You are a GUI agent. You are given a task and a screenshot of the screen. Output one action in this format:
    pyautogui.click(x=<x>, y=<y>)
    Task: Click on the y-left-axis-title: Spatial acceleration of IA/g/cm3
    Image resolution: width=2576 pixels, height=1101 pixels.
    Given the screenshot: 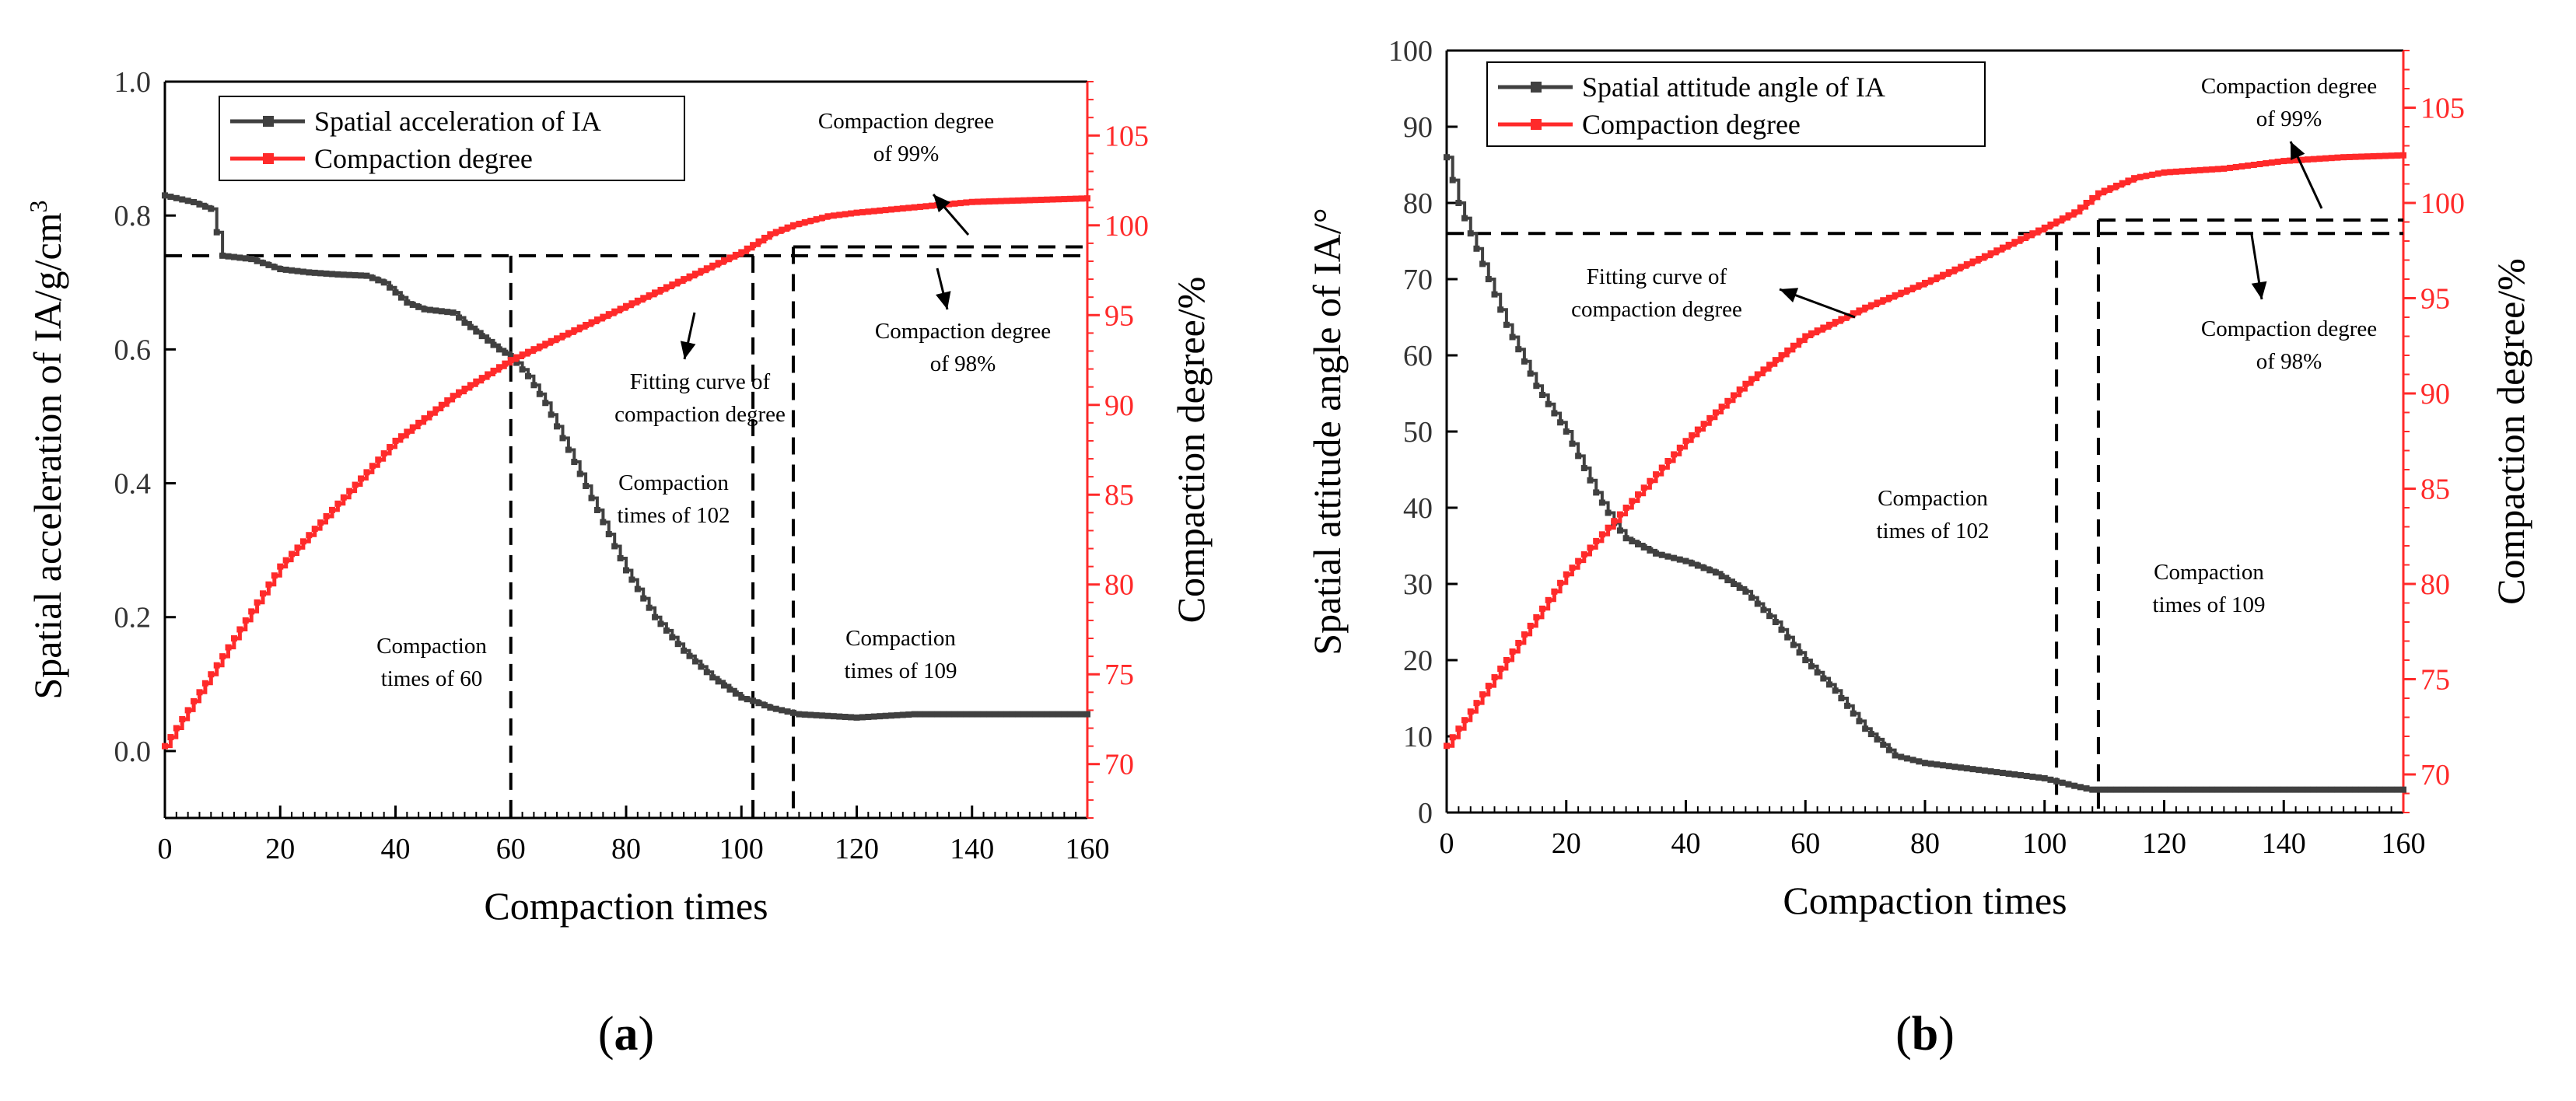 What is the action you would take?
    pyautogui.click(x=47, y=449)
    